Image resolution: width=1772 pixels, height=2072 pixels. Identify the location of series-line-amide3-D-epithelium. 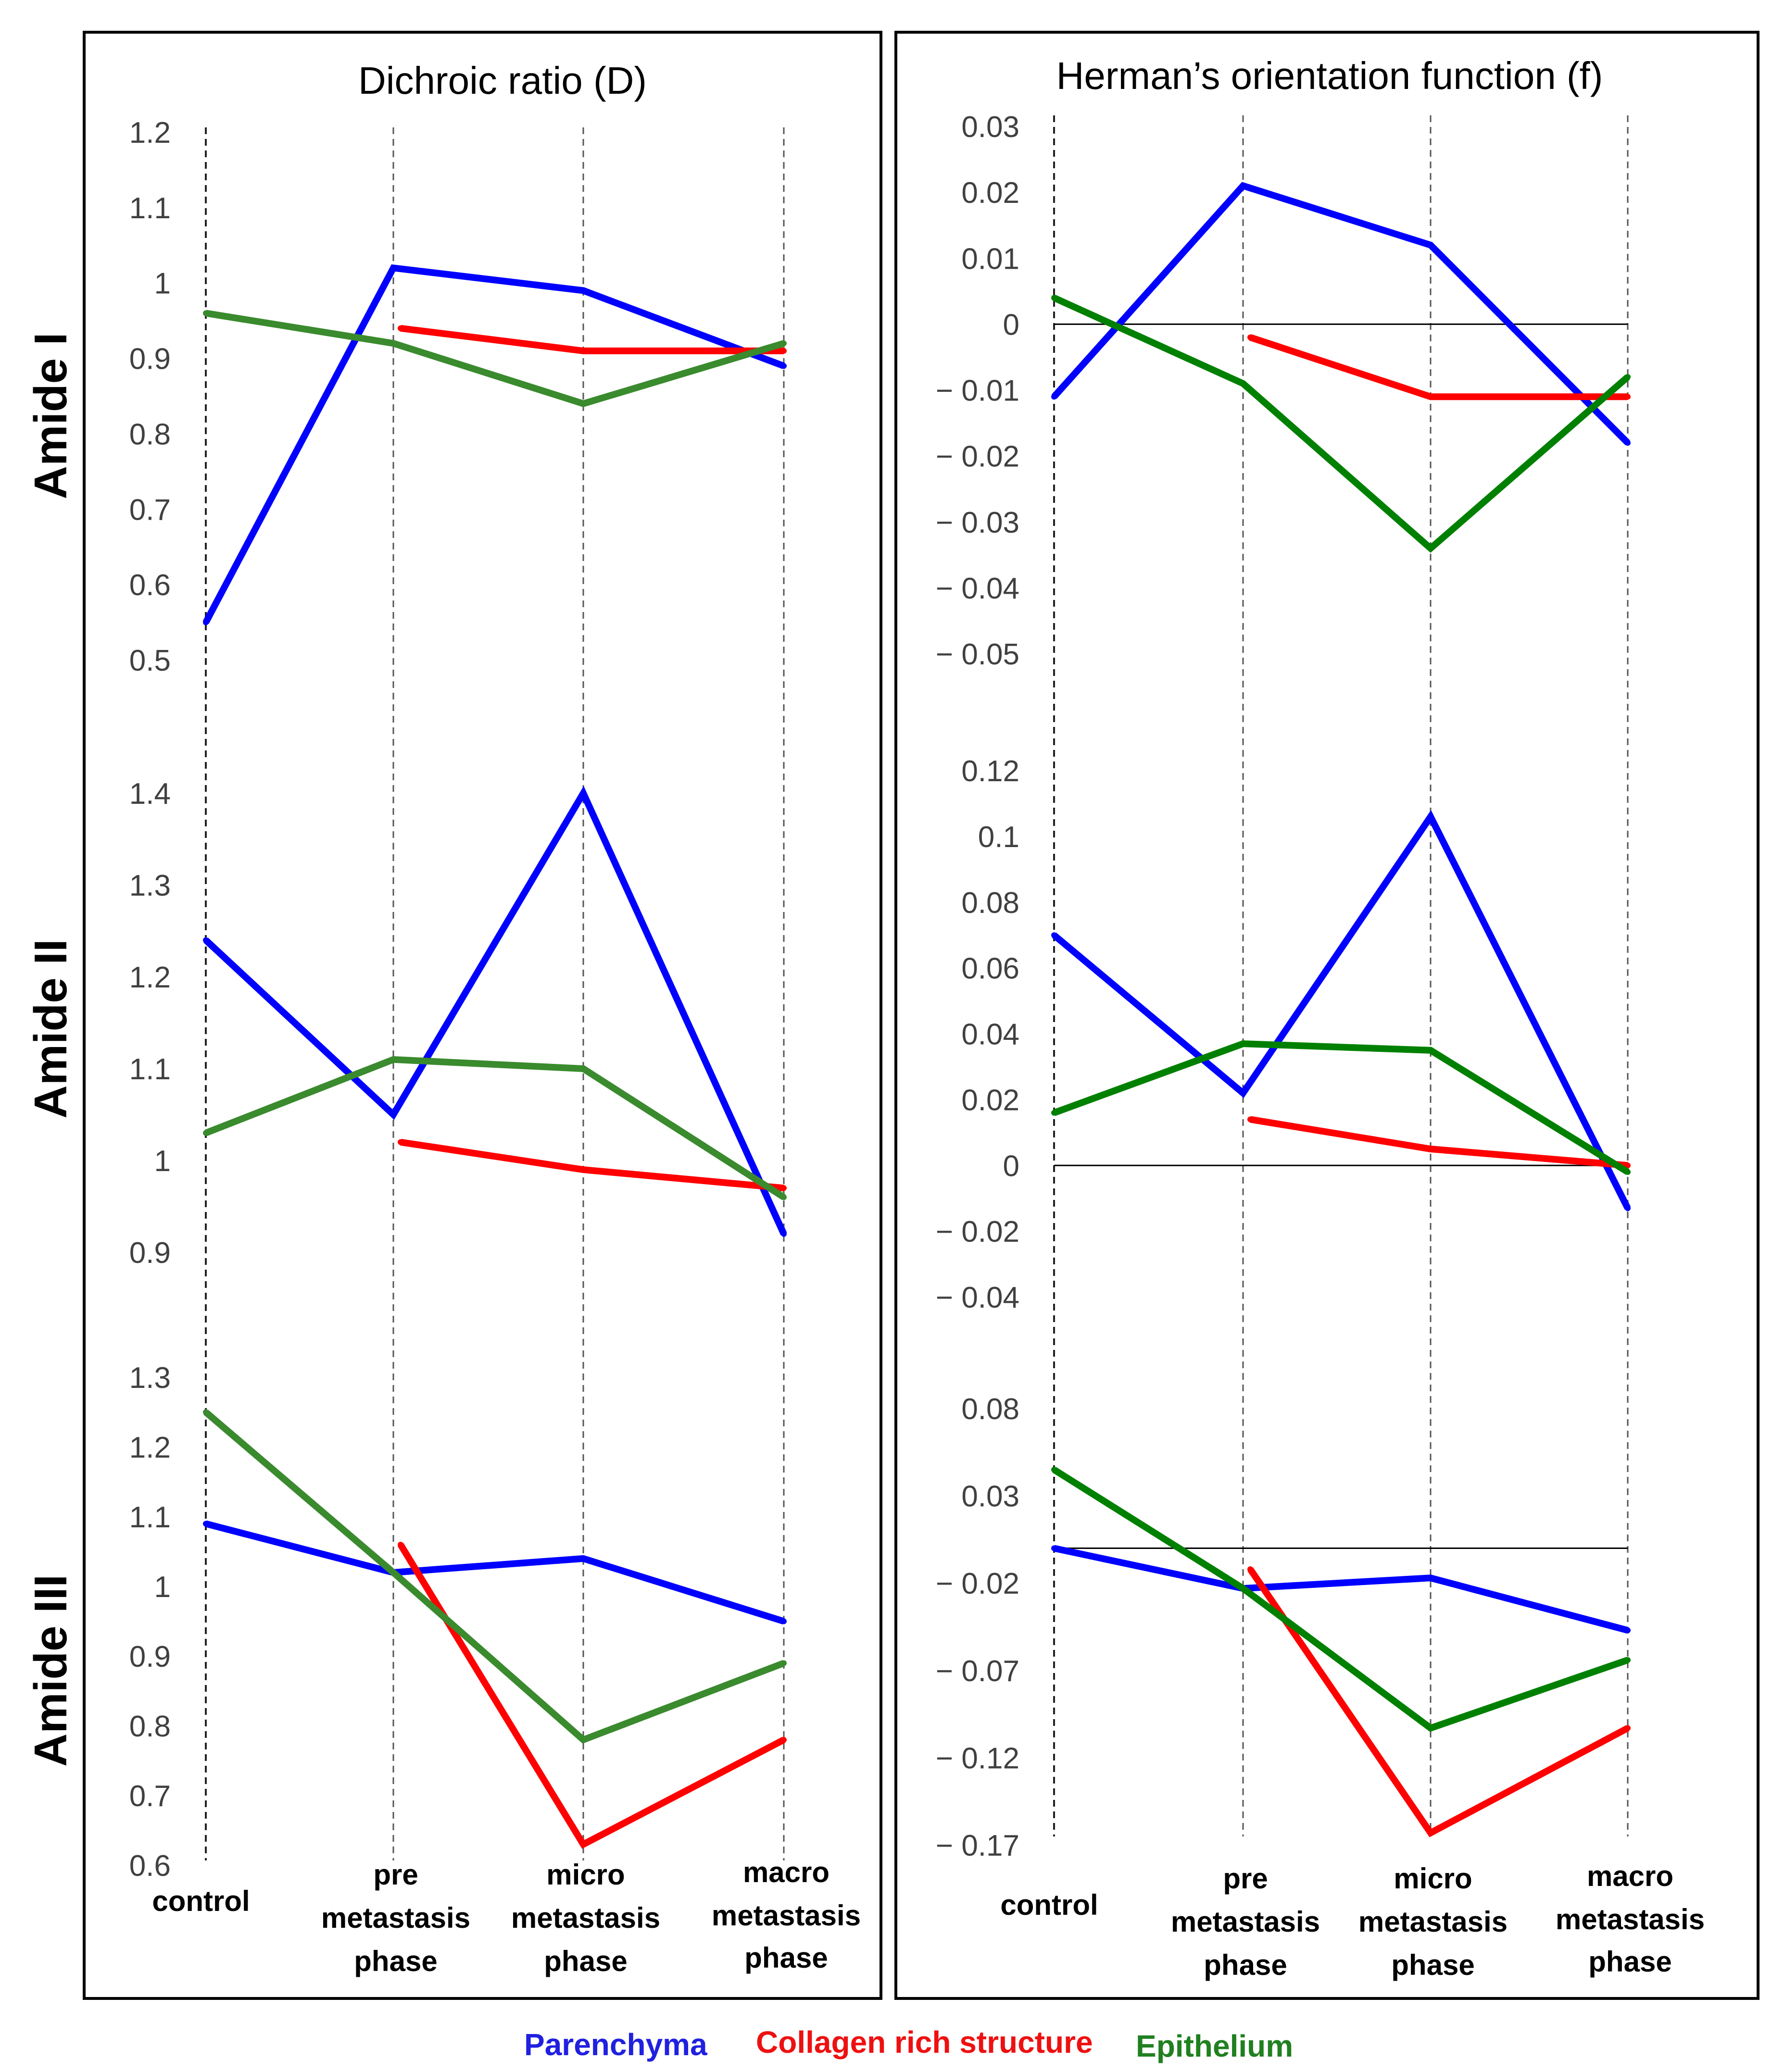
(494, 1577).